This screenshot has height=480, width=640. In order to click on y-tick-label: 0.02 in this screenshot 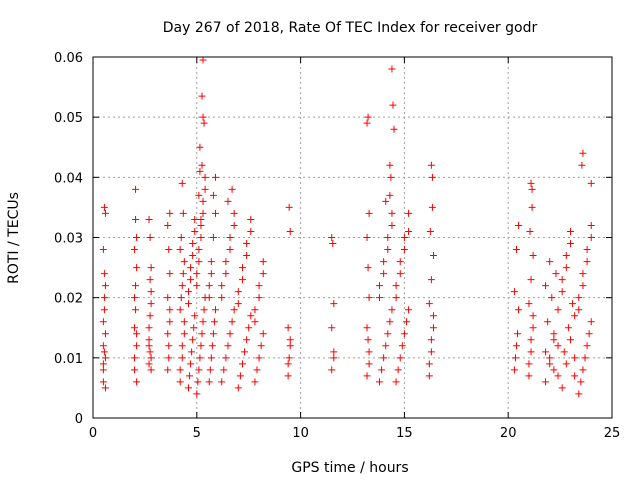, I will do `click(68, 299)`.